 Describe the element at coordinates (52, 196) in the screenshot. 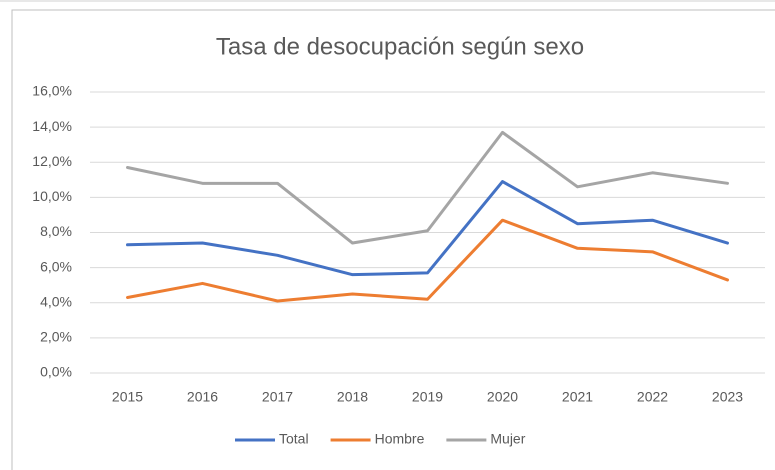

I see `y-tick-label: 10,0%` at that location.